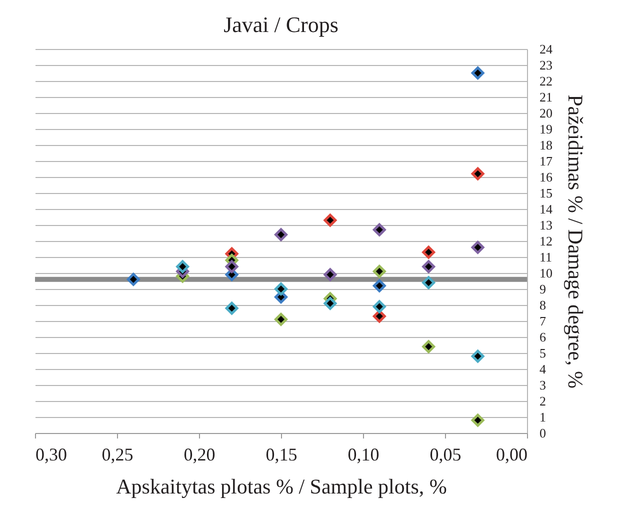  Describe the element at coordinates (546, 113) in the screenshot. I see `y-tick-label: 20` at that location.